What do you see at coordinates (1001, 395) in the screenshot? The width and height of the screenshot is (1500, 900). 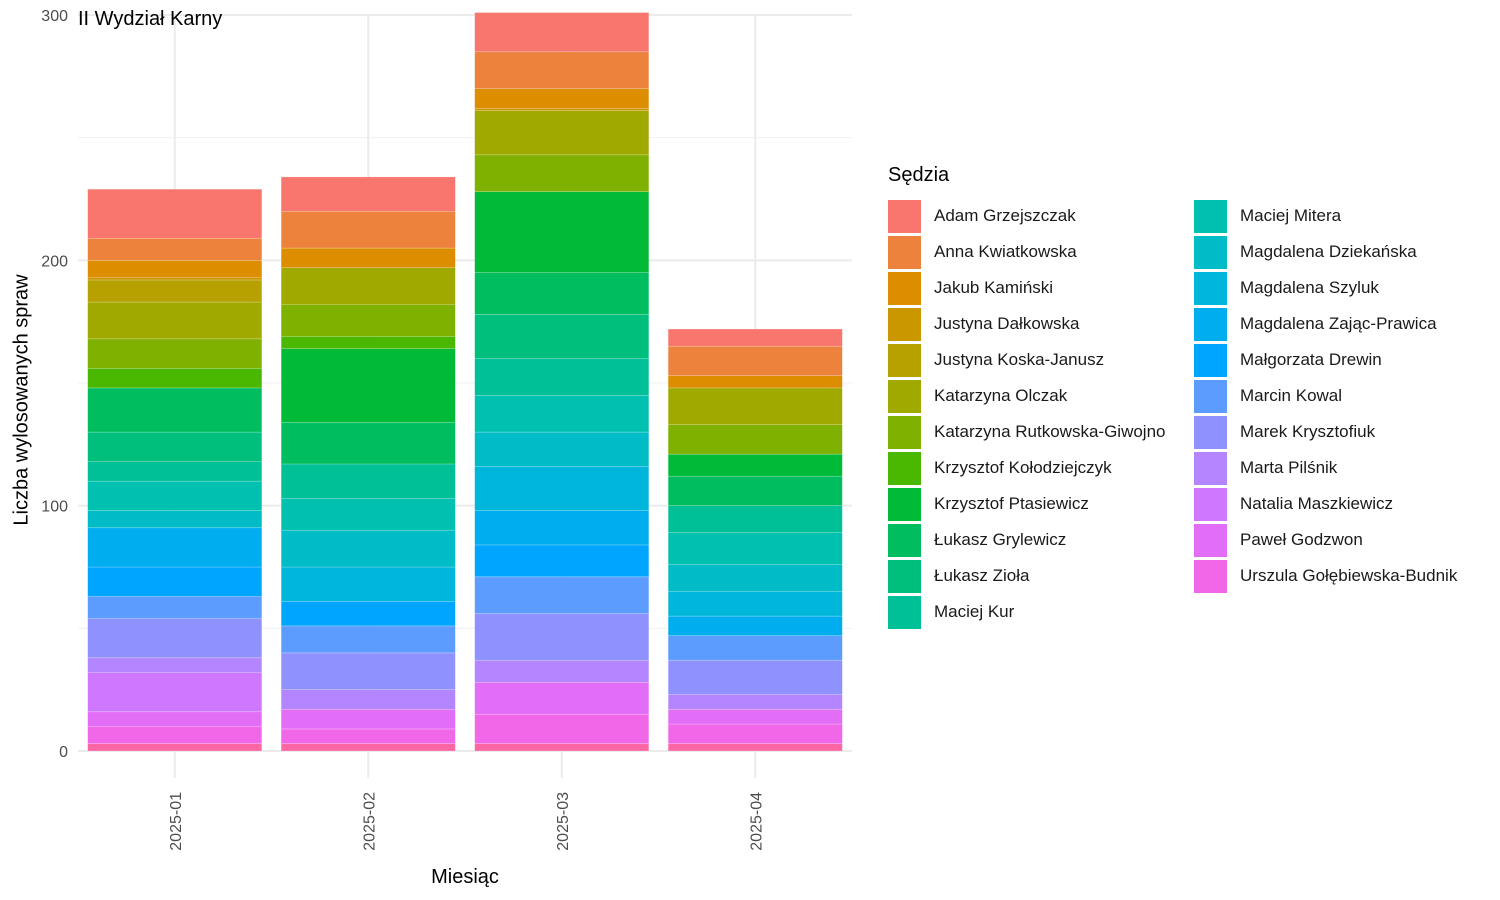 I see `legend-label: Katarzyna Olczak` at bounding box center [1001, 395].